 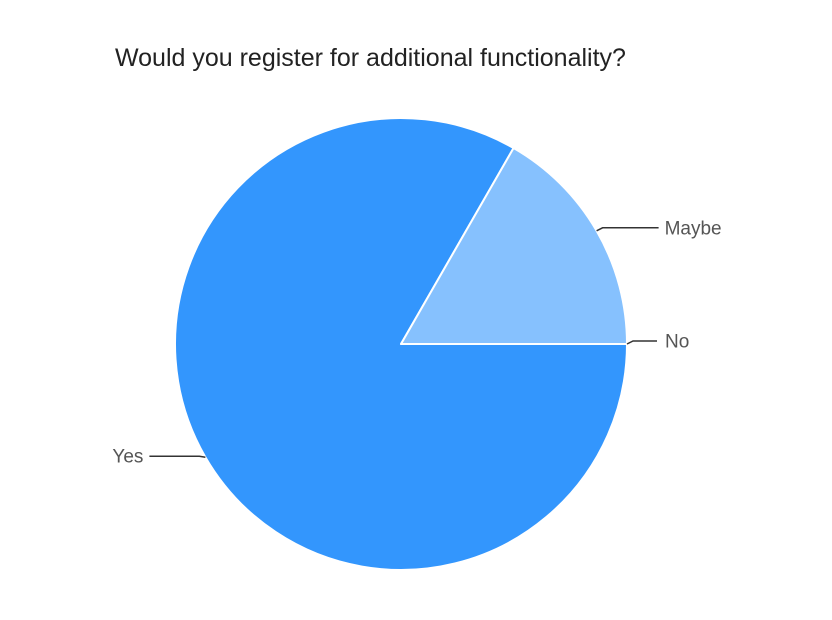 What do you see at coordinates (677, 342) in the screenshot?
I see `slice-label-no: No` at bounding box center [677, 342].